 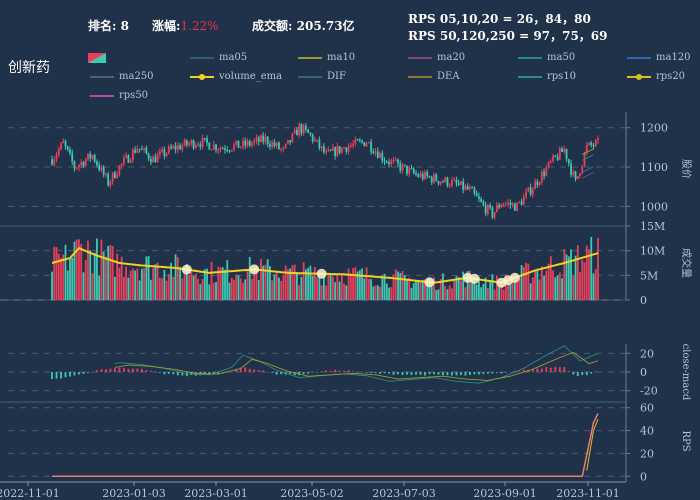 I want to click on dif-line, so click(x=356, y=364).